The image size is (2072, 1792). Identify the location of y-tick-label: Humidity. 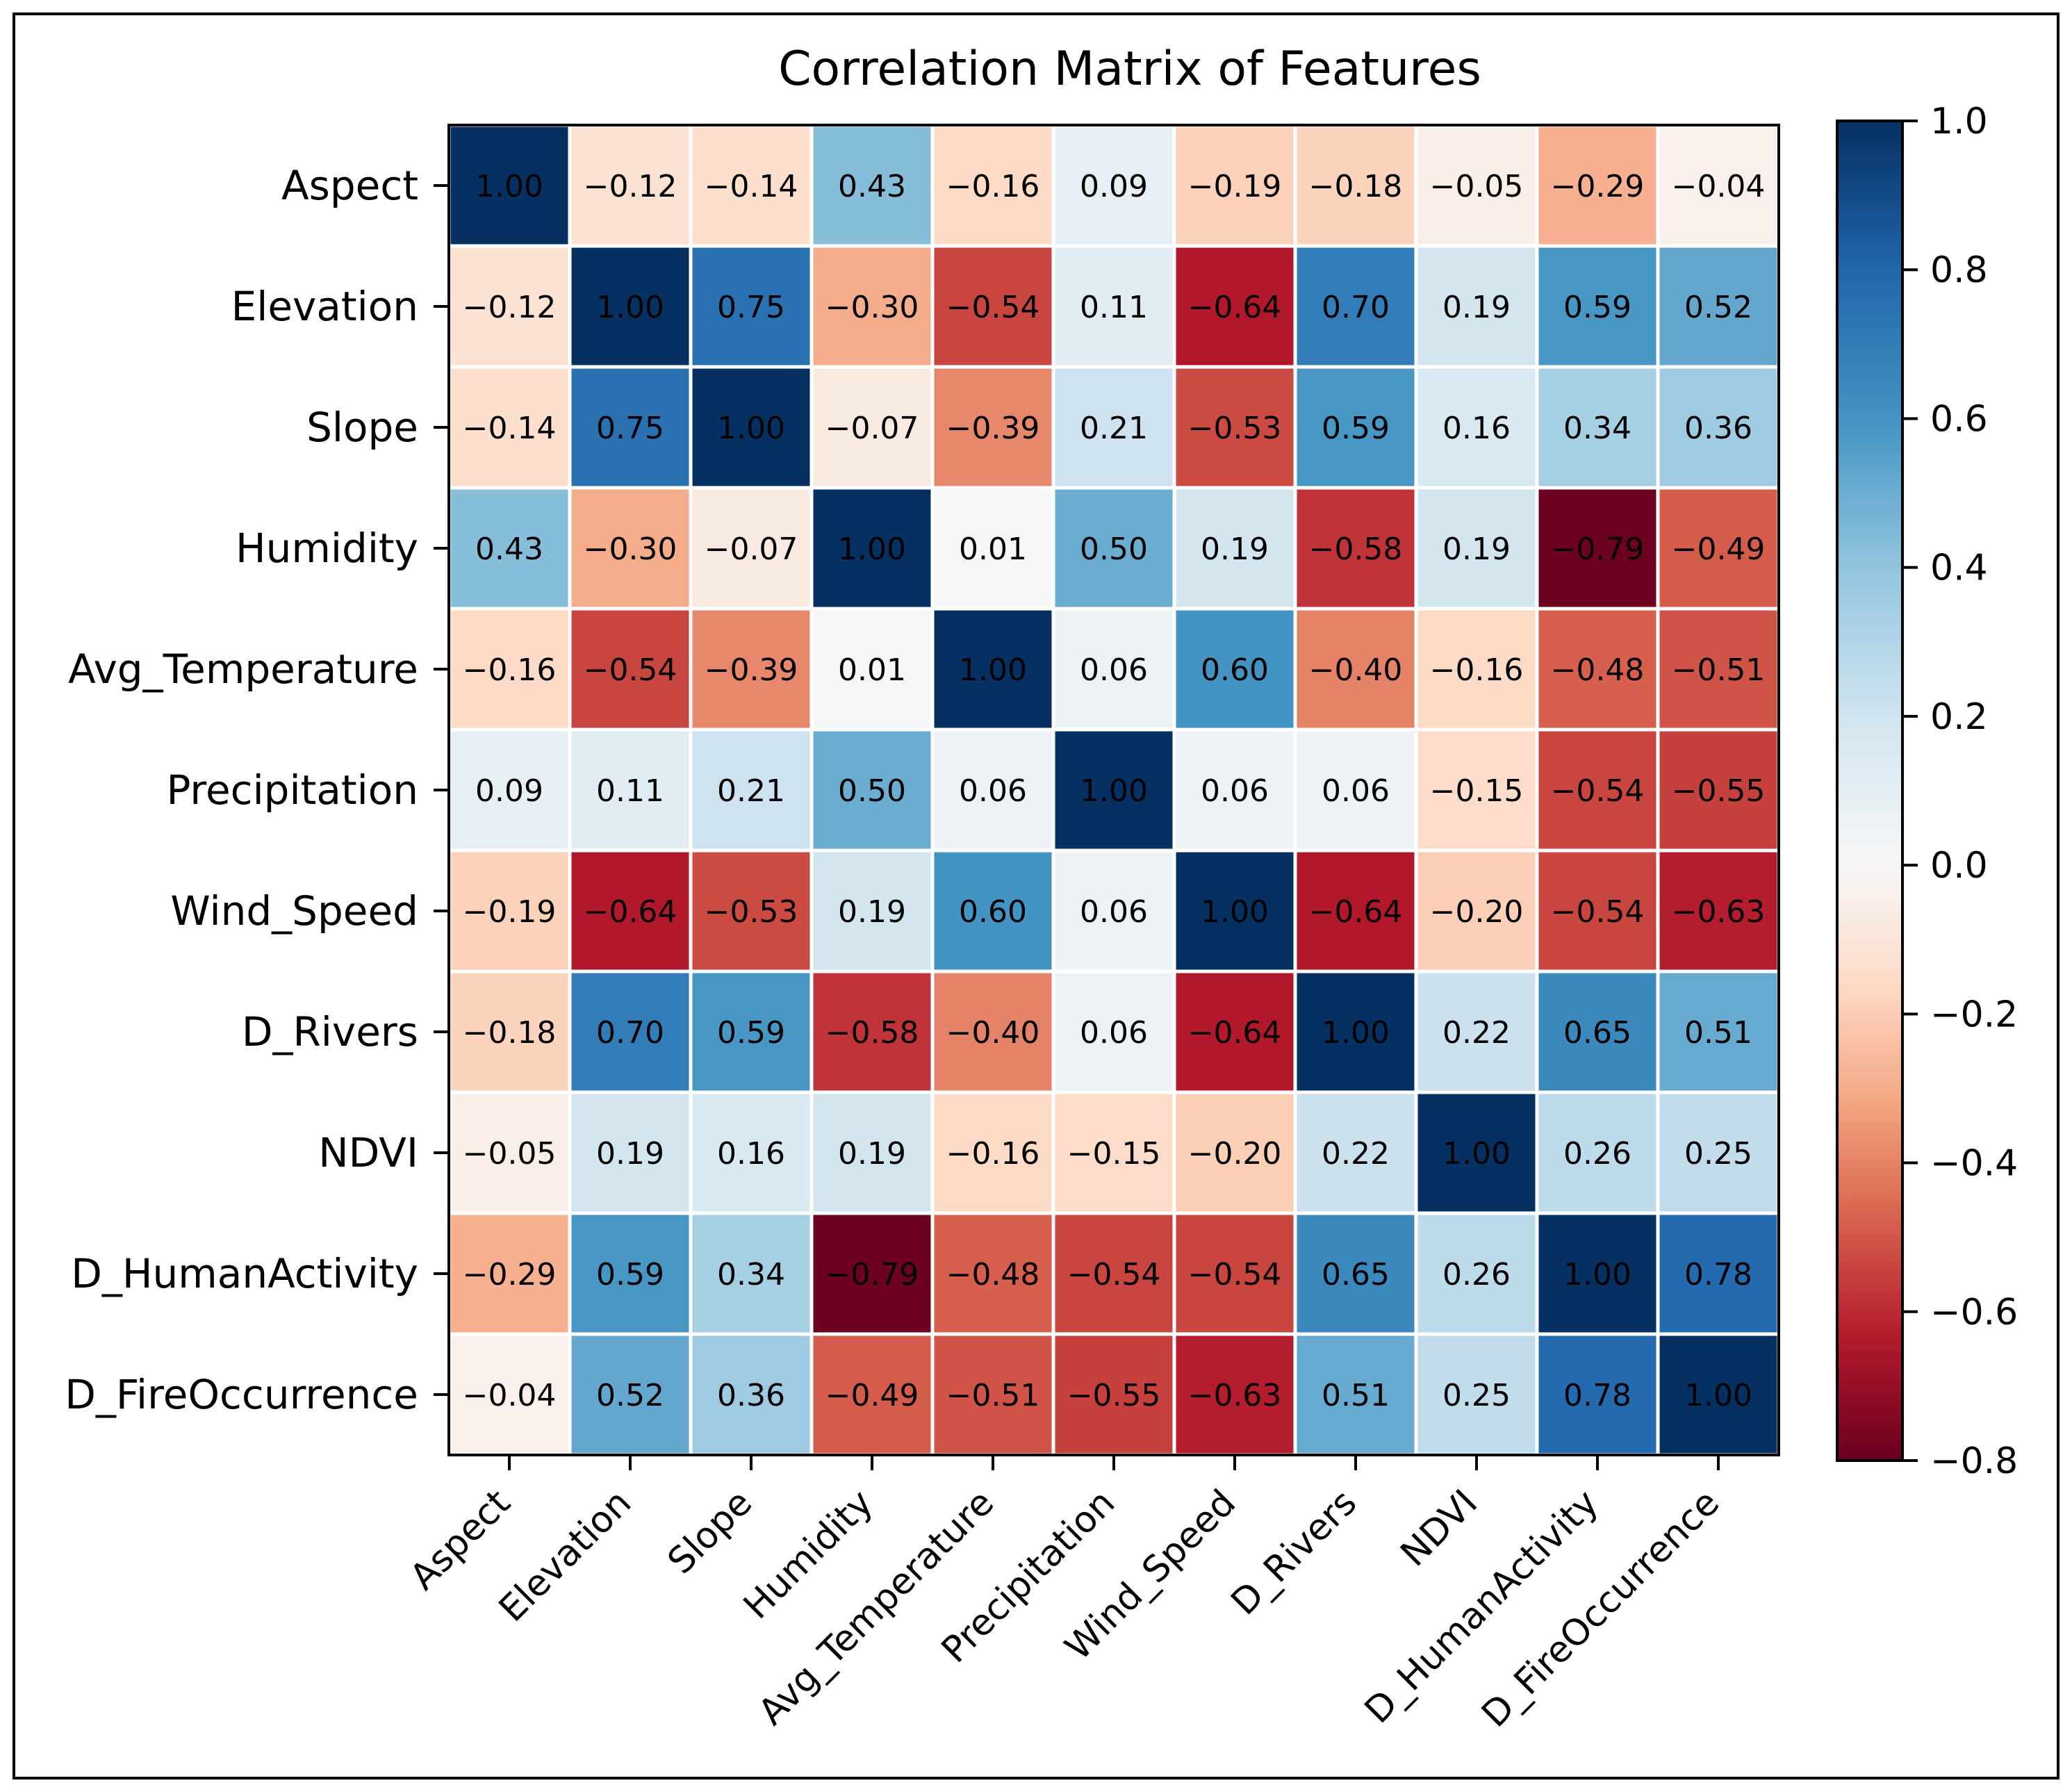
(327, 549).